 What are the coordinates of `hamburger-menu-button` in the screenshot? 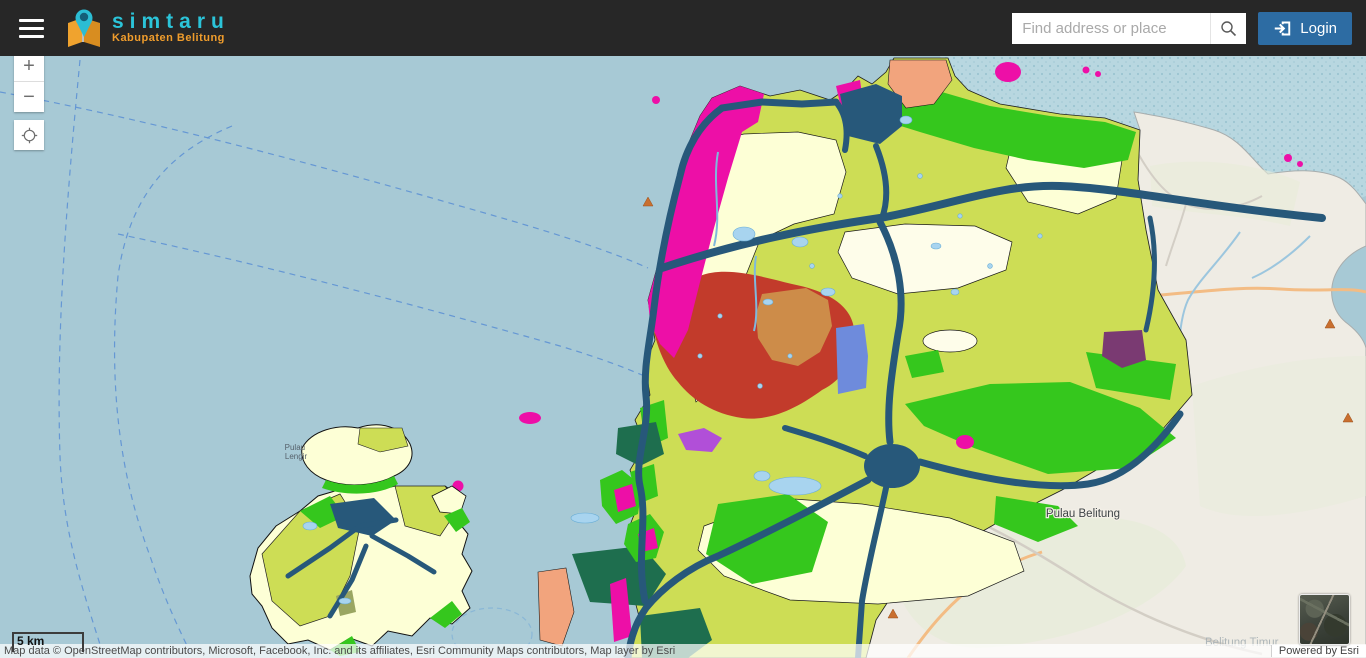 It's located at (31, 28).